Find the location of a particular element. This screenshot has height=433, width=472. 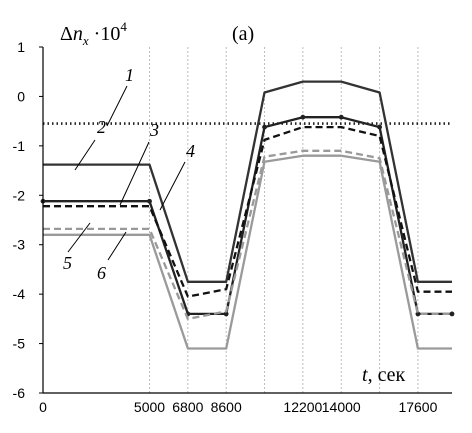

y-tick-label-1: 0 is located at coordinates (21, 96).